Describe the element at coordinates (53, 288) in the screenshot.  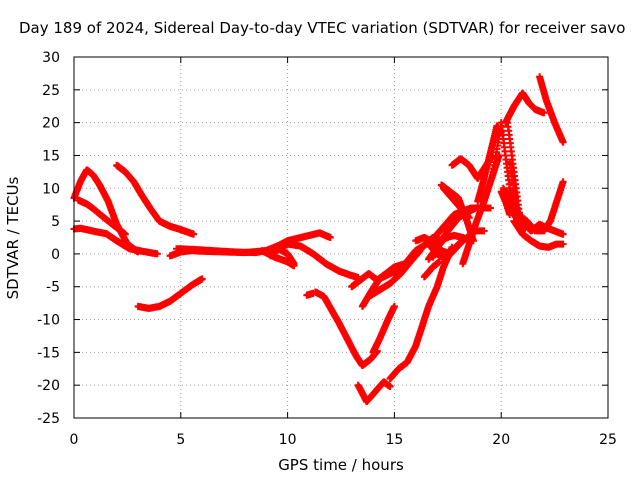
I see `y-tick-label: -5` at that location.